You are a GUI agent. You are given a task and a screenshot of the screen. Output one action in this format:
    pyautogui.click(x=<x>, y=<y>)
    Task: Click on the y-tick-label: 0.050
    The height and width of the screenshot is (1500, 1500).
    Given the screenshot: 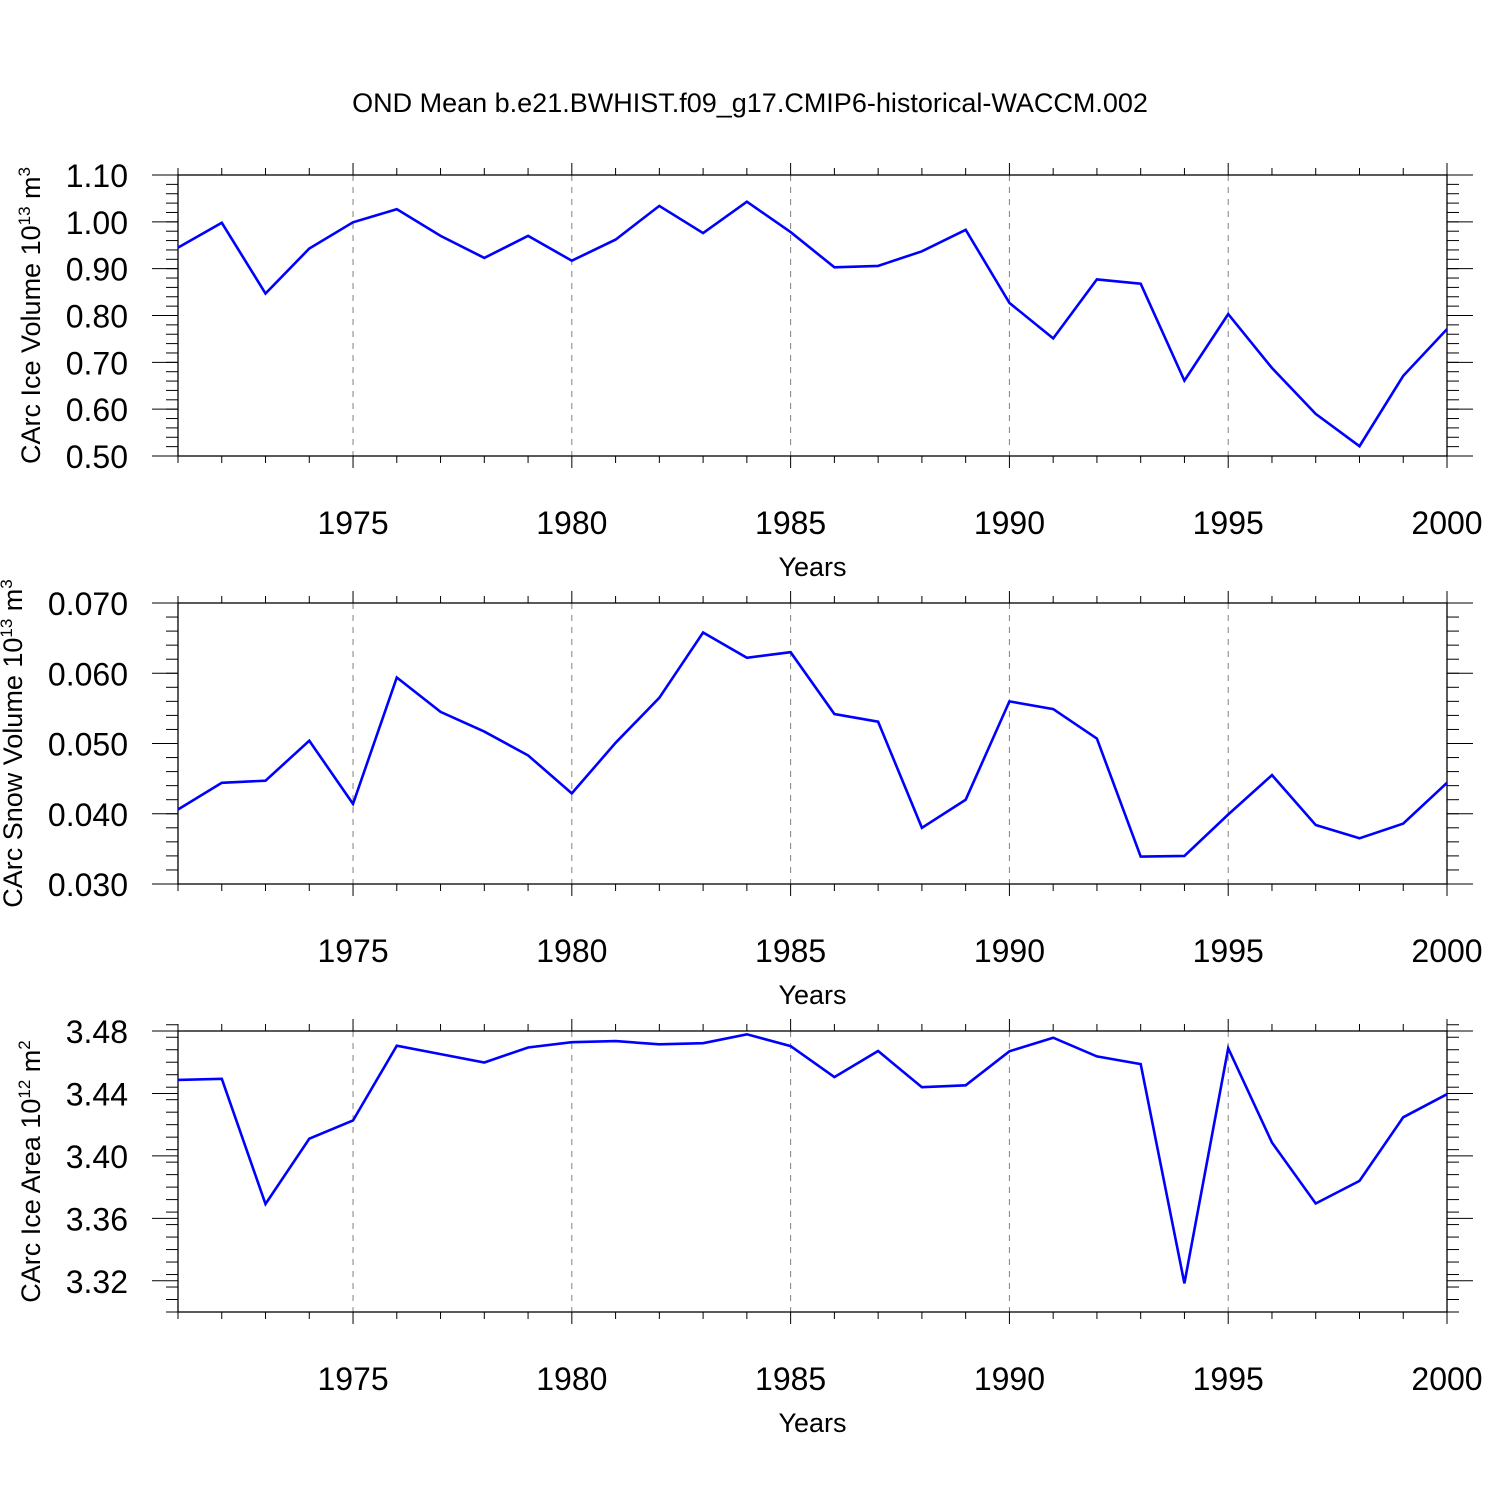 What is the action you would take?
    pyautogui.click(x=88, y=745)
    